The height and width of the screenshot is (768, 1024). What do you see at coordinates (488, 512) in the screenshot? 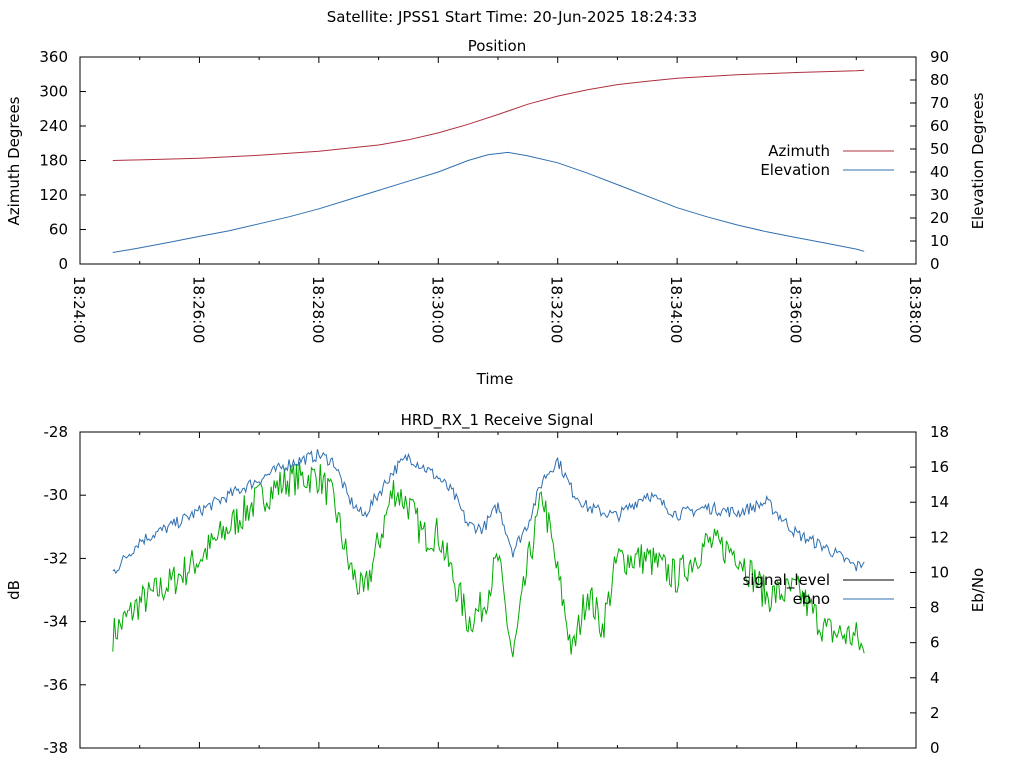
I see `ebno-series-line` at bounding box center [488, 512].